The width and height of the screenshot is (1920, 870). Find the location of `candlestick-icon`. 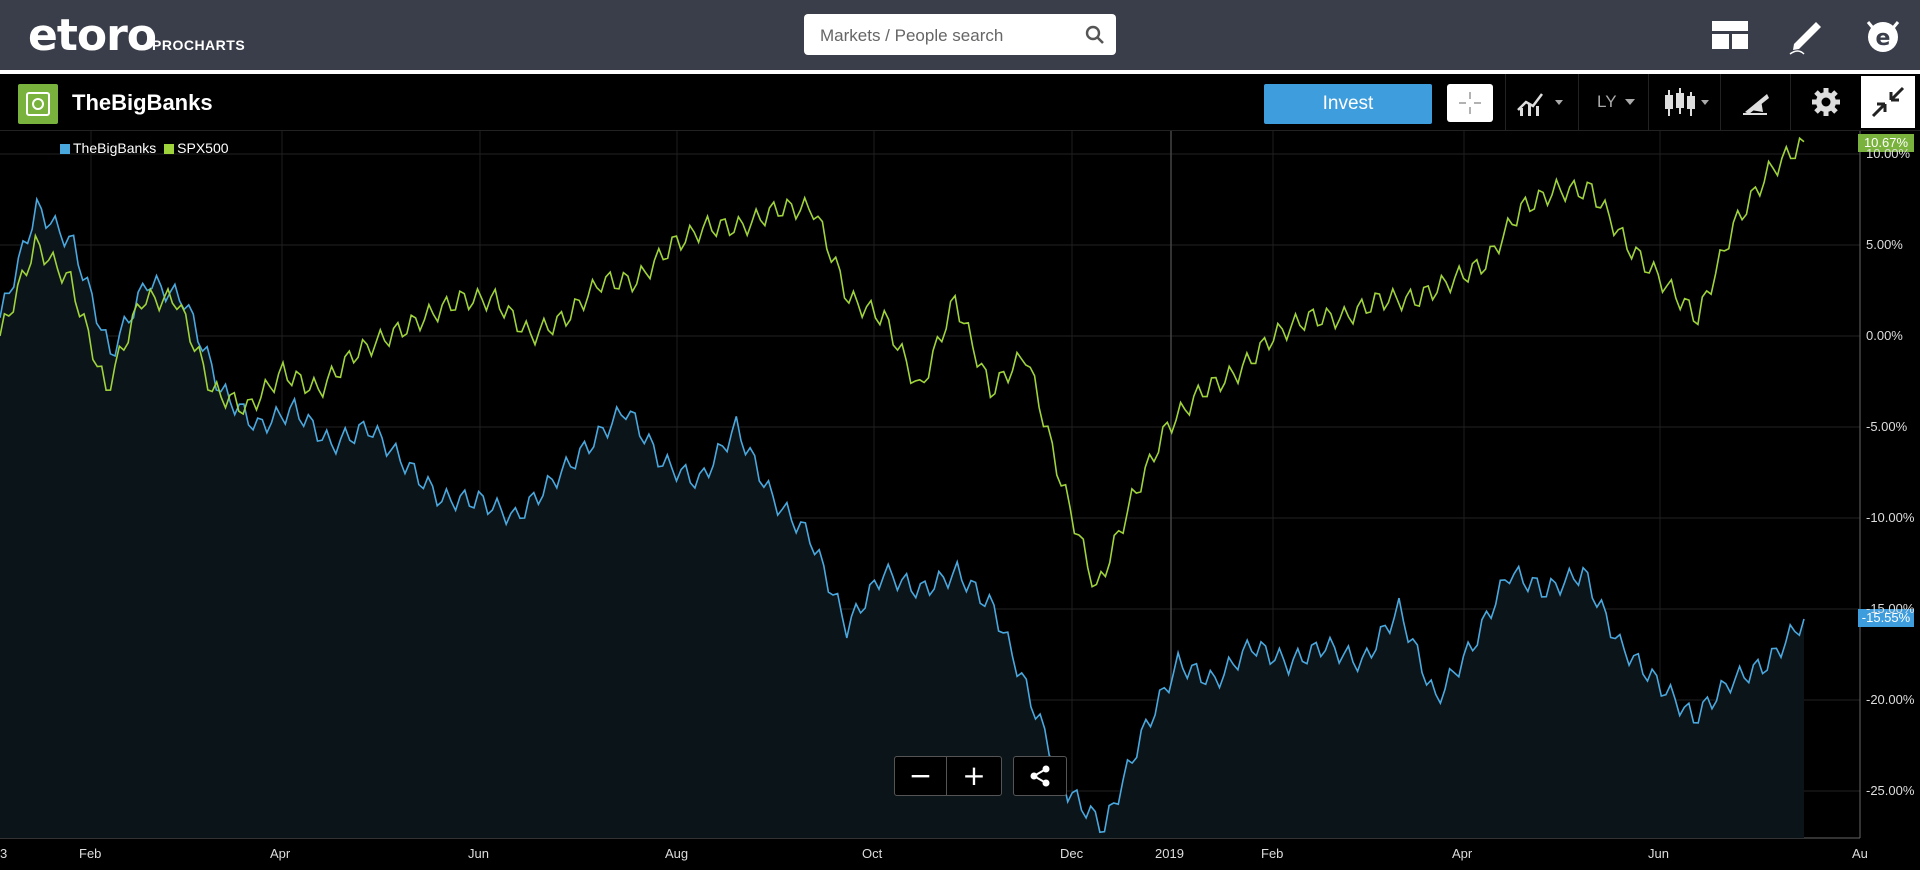

candlestick-icon is located at coordinates (1687, 102).